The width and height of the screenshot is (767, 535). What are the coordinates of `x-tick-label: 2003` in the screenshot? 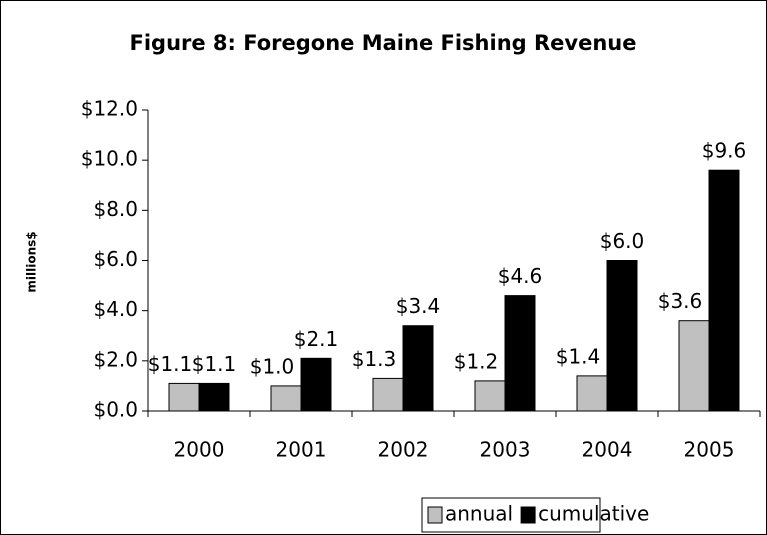 It's located at (505, 450).